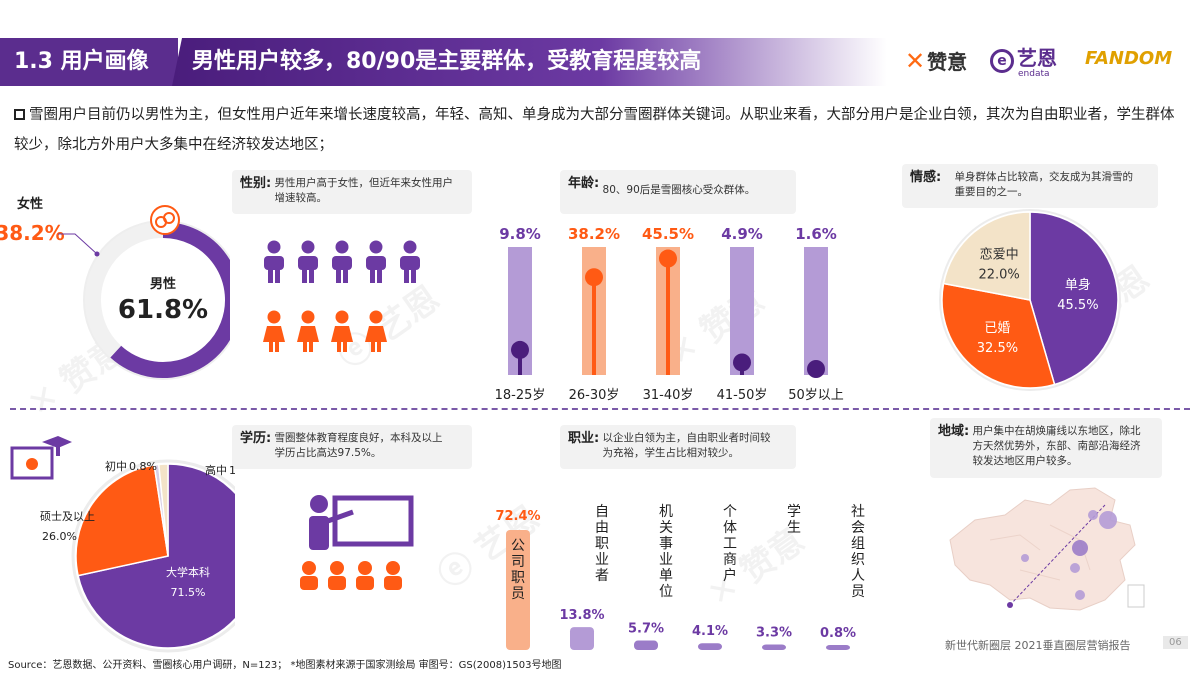 The height and width of the screenshot is (675, 1200). What do you see at coordinates (1129, 58) in the screenshot?
I see `logo-fandom: FANDOM` at bounding box center [1129, 58].